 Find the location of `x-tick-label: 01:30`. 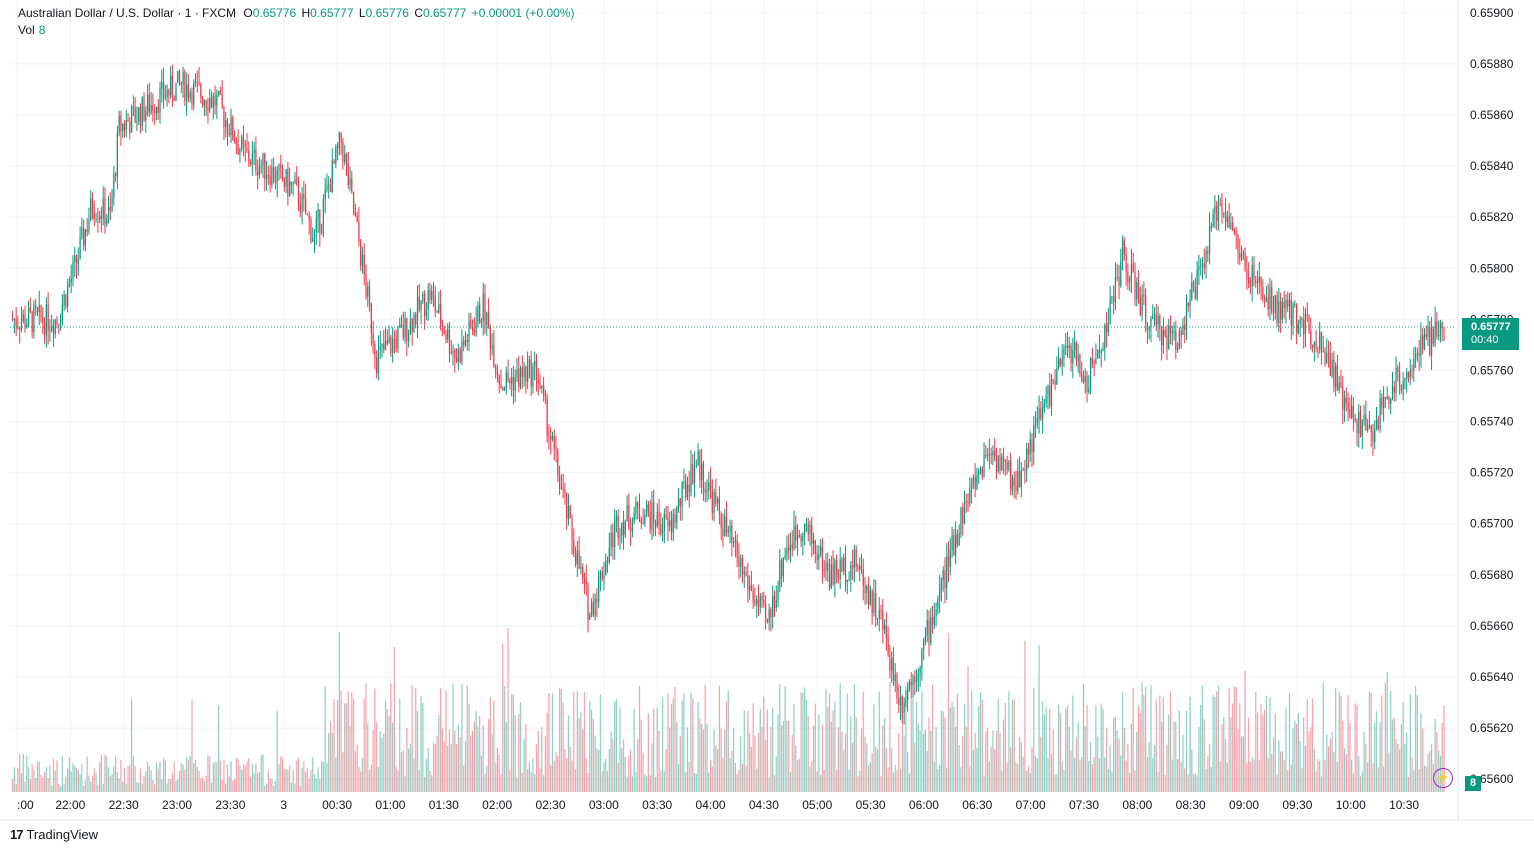

x-tick-label: 01:30 is located at coordinates (444, 805).